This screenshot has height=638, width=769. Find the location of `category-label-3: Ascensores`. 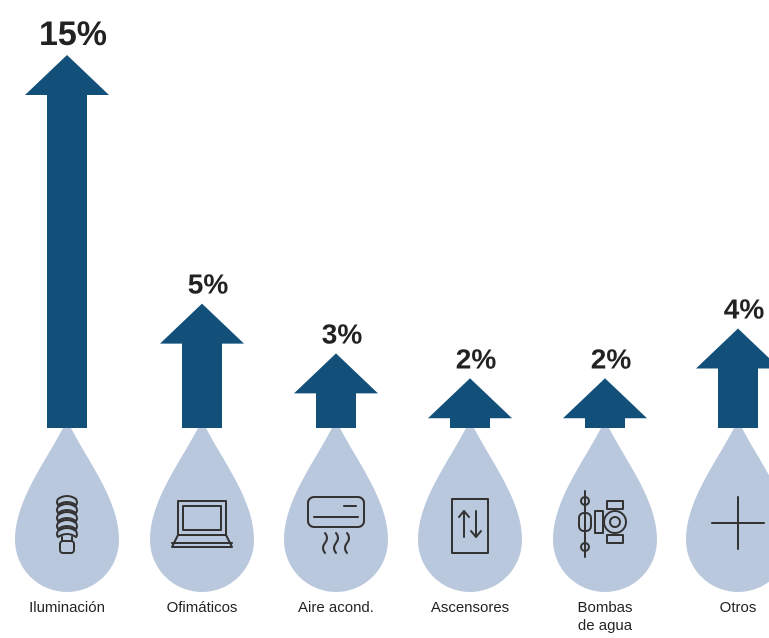

category-label-3: Ascensores is located at coordinates (470, 607).